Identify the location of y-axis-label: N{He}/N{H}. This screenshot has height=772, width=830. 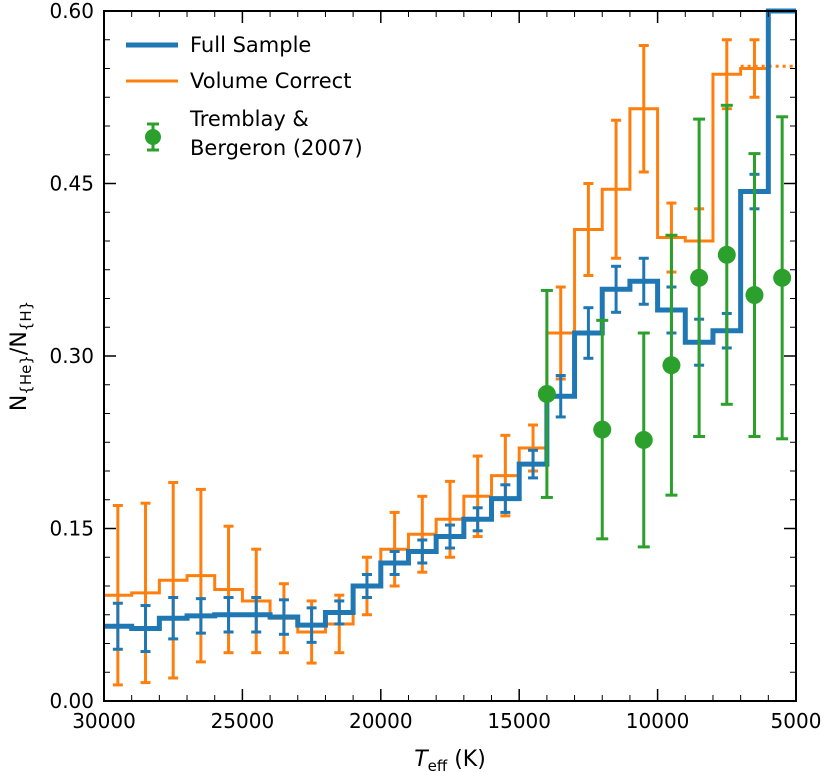
(21, 356).